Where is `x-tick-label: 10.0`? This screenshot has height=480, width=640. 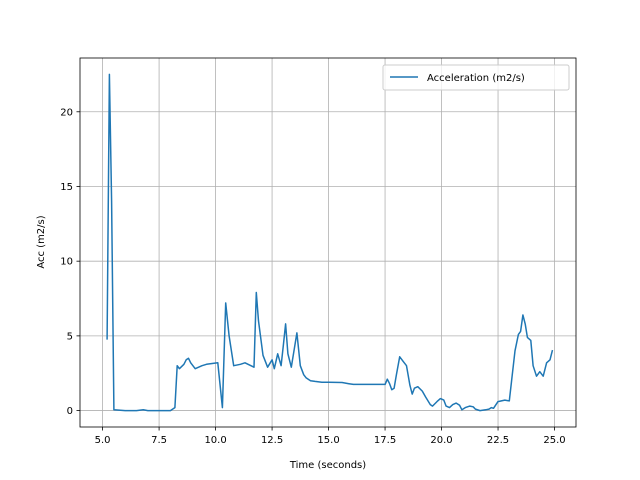 x-tick-label: 10.0 is located at coordinates (215, 440).